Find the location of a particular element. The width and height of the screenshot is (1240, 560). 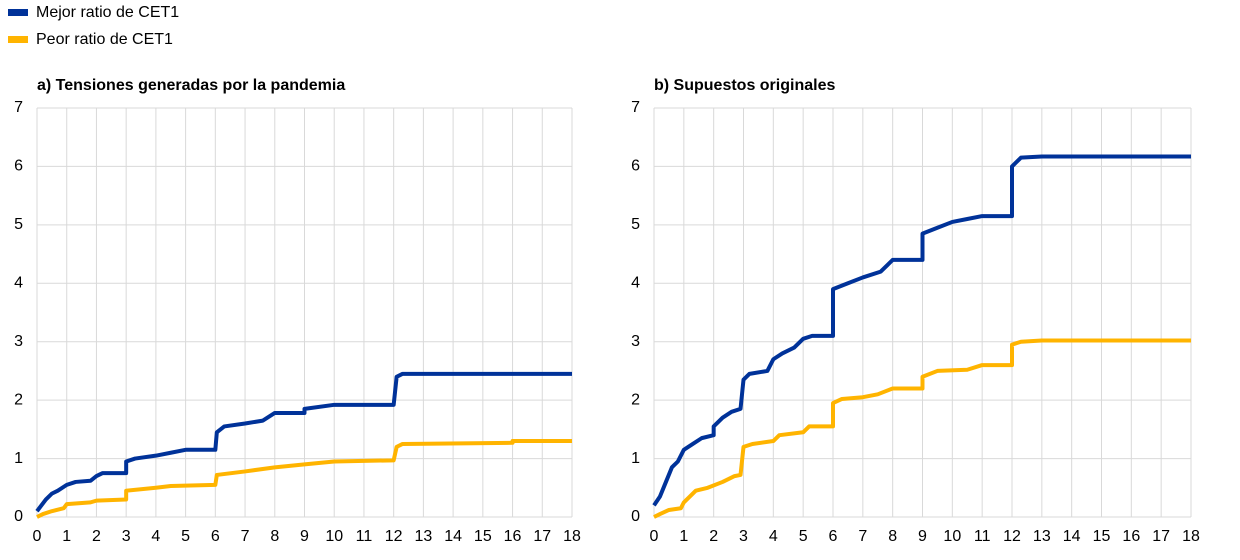

legend-label: Peor ratio de CET1 is located at coordinates (104, 39).